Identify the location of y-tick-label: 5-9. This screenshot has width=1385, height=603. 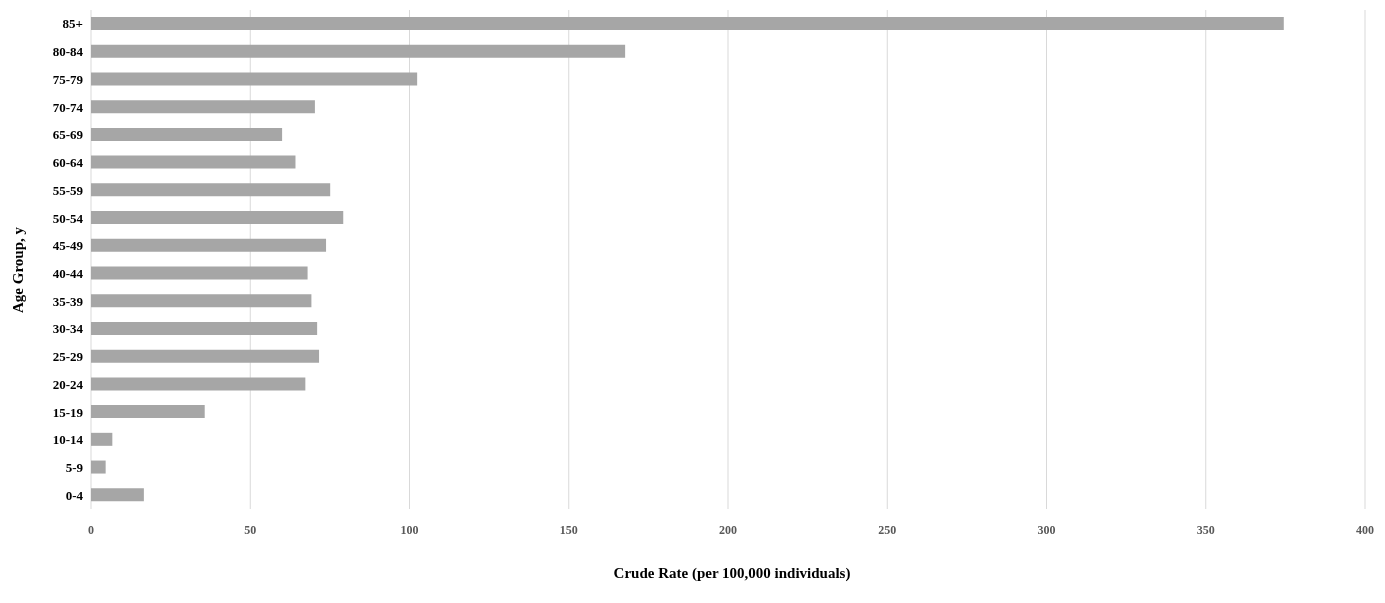
(74, 468).